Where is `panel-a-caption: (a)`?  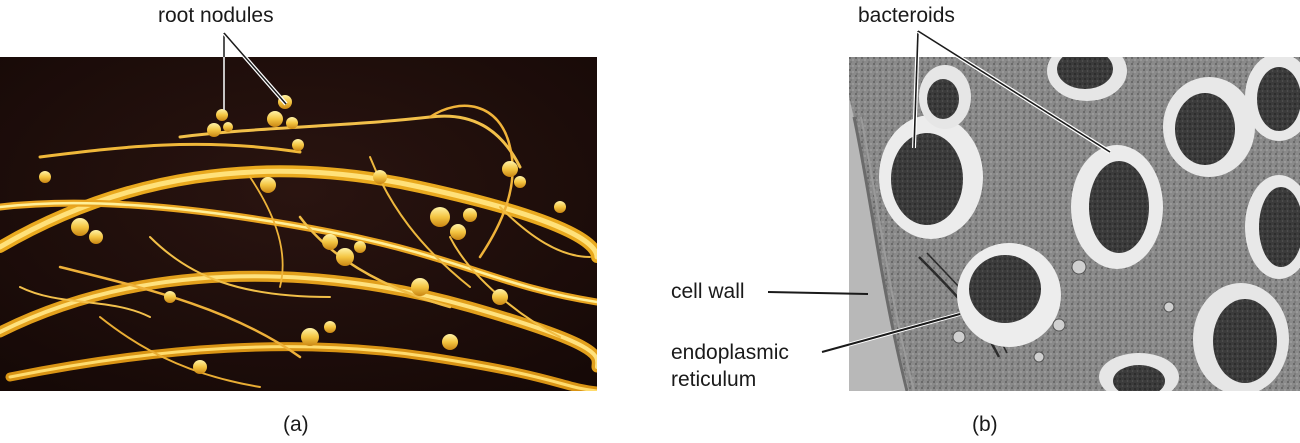
panel-a-caption: (a) is located at coordinates (296, 424).